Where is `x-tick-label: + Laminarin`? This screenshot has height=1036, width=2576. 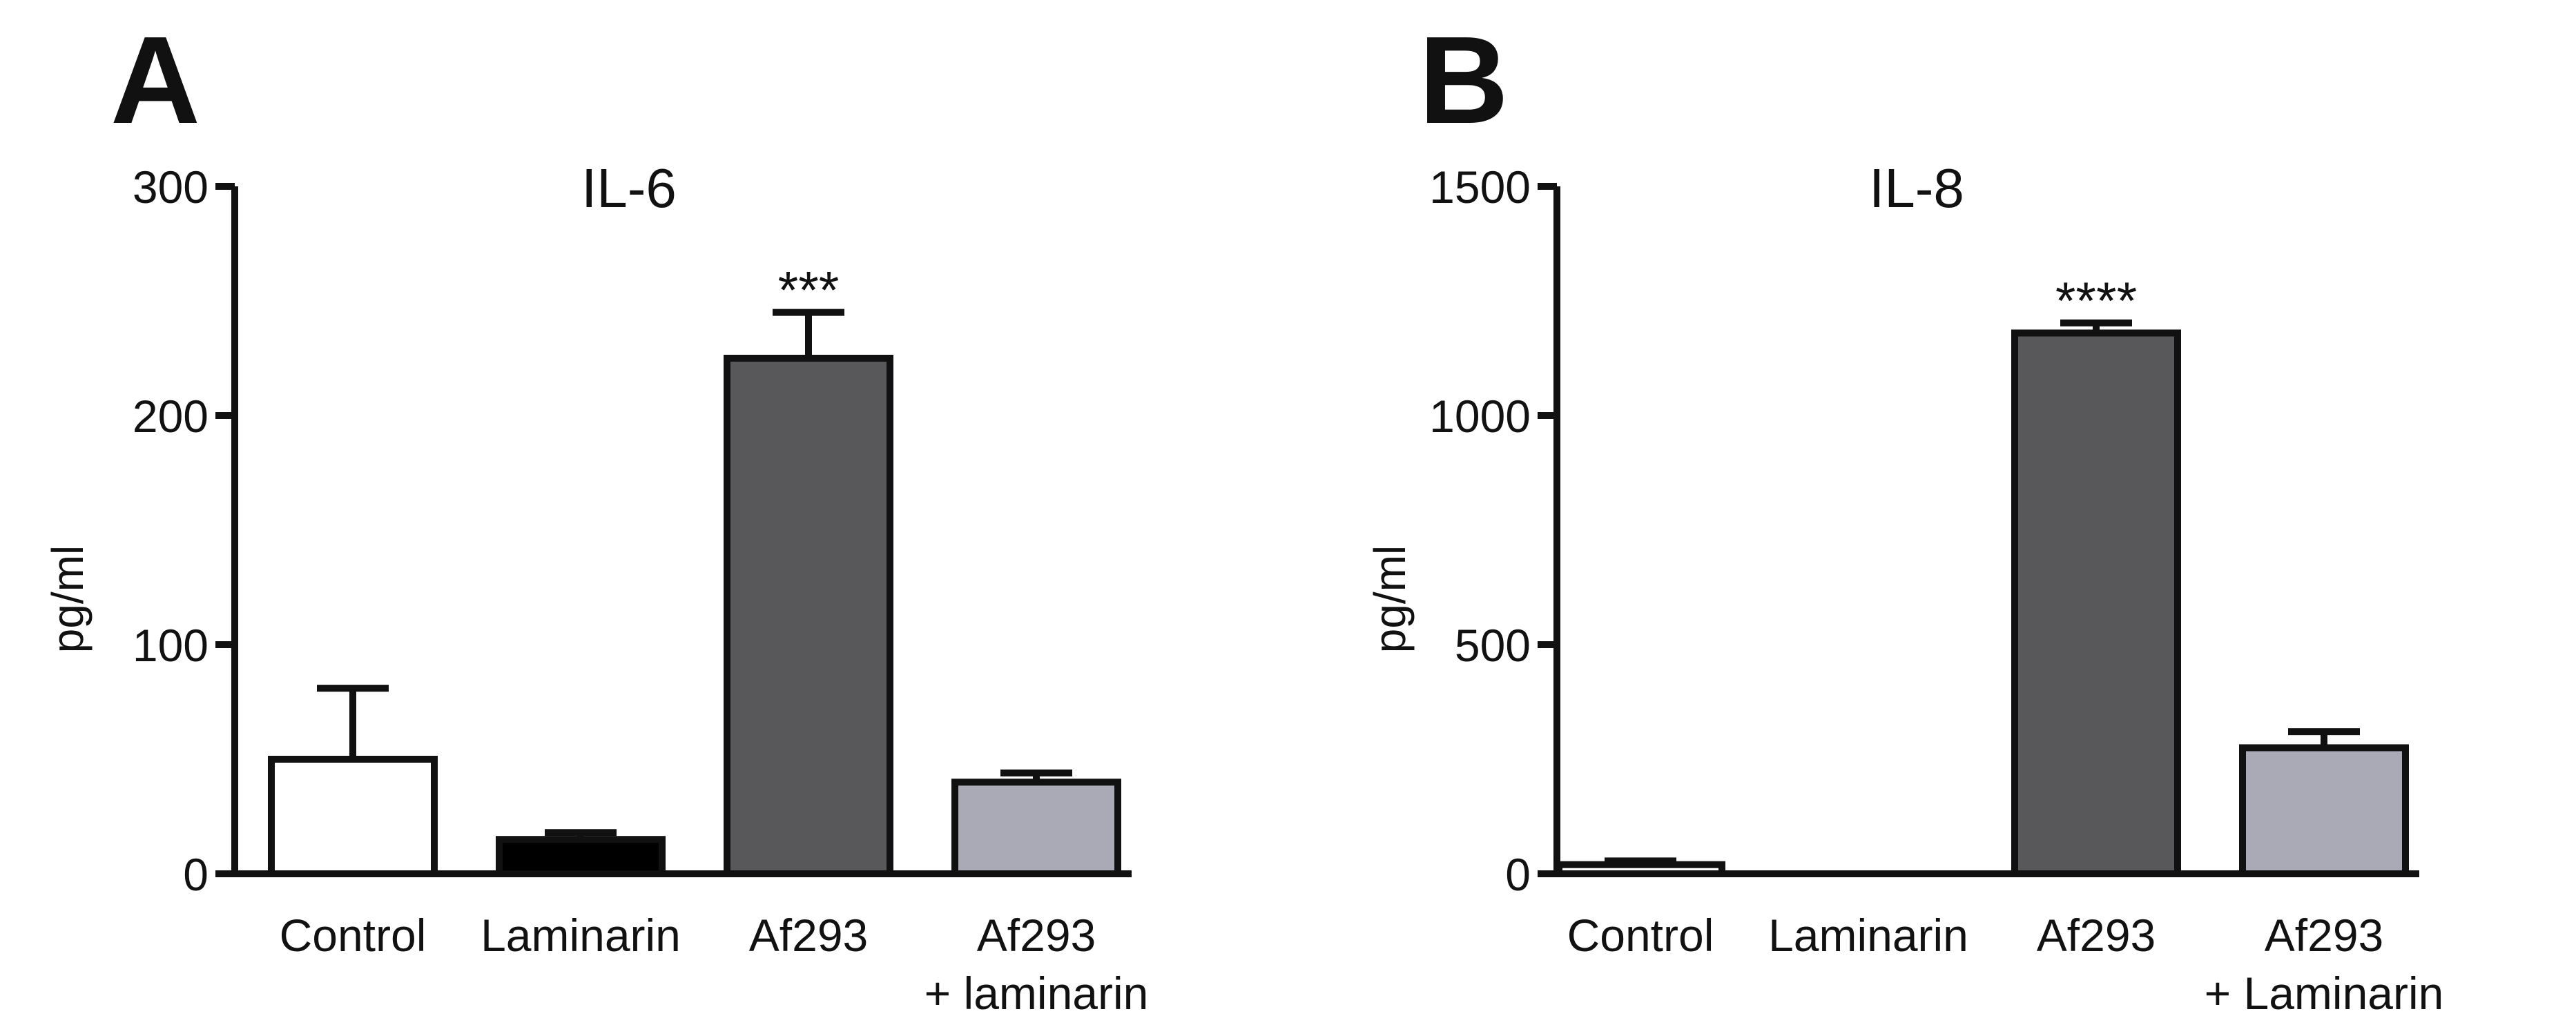
x-tick-label: + Laminarin is located at coordinates (2324, 993).